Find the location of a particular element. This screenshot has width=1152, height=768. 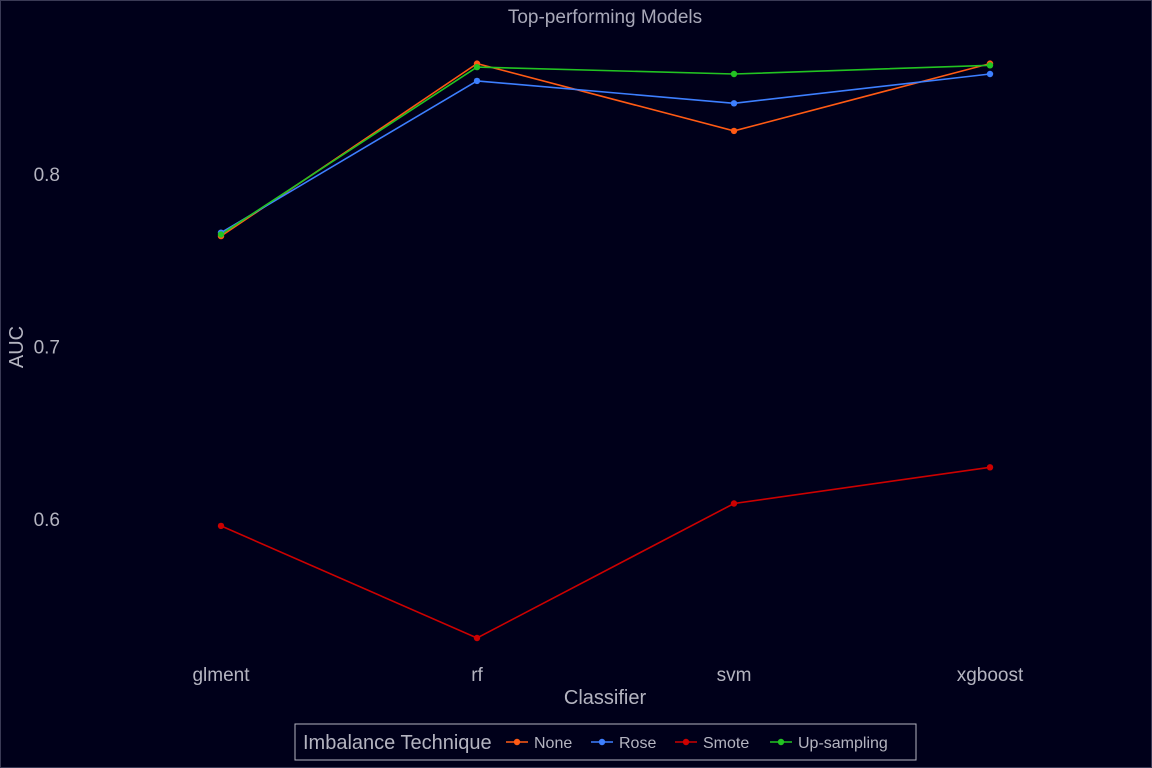

chart-title: Top-performing Models is located at coordinates (605, 17).